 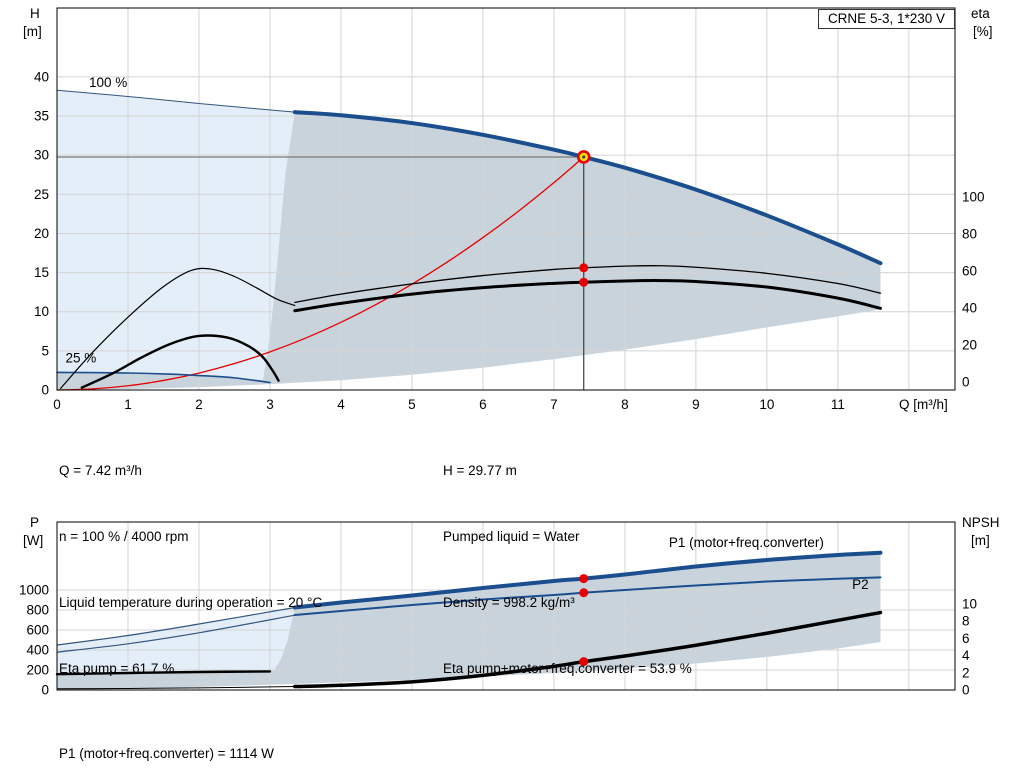 I want to click on x-tick-label: 2, so click(x=199, y=404).